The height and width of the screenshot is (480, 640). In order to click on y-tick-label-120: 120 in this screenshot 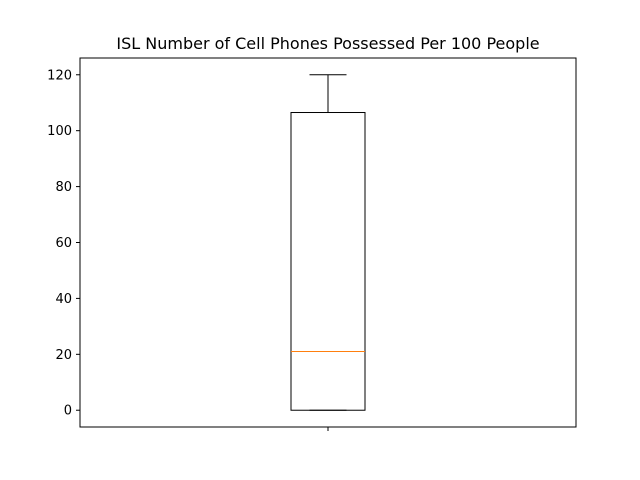, I will do `click(59, 75)`.